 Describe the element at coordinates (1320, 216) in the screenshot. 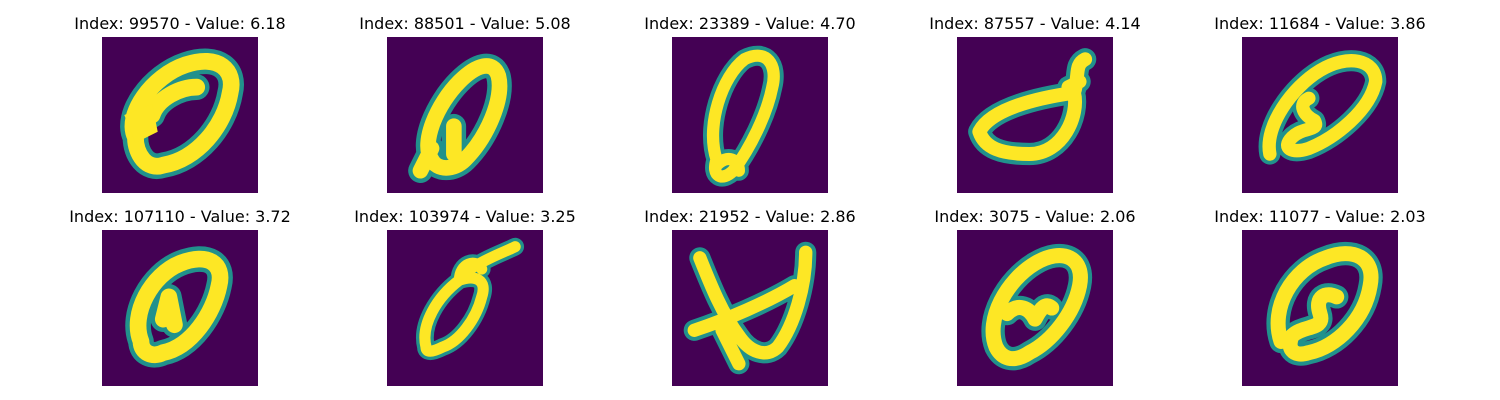

I see `panel-title: Index: 11077 - Value: 2.03` at that location.